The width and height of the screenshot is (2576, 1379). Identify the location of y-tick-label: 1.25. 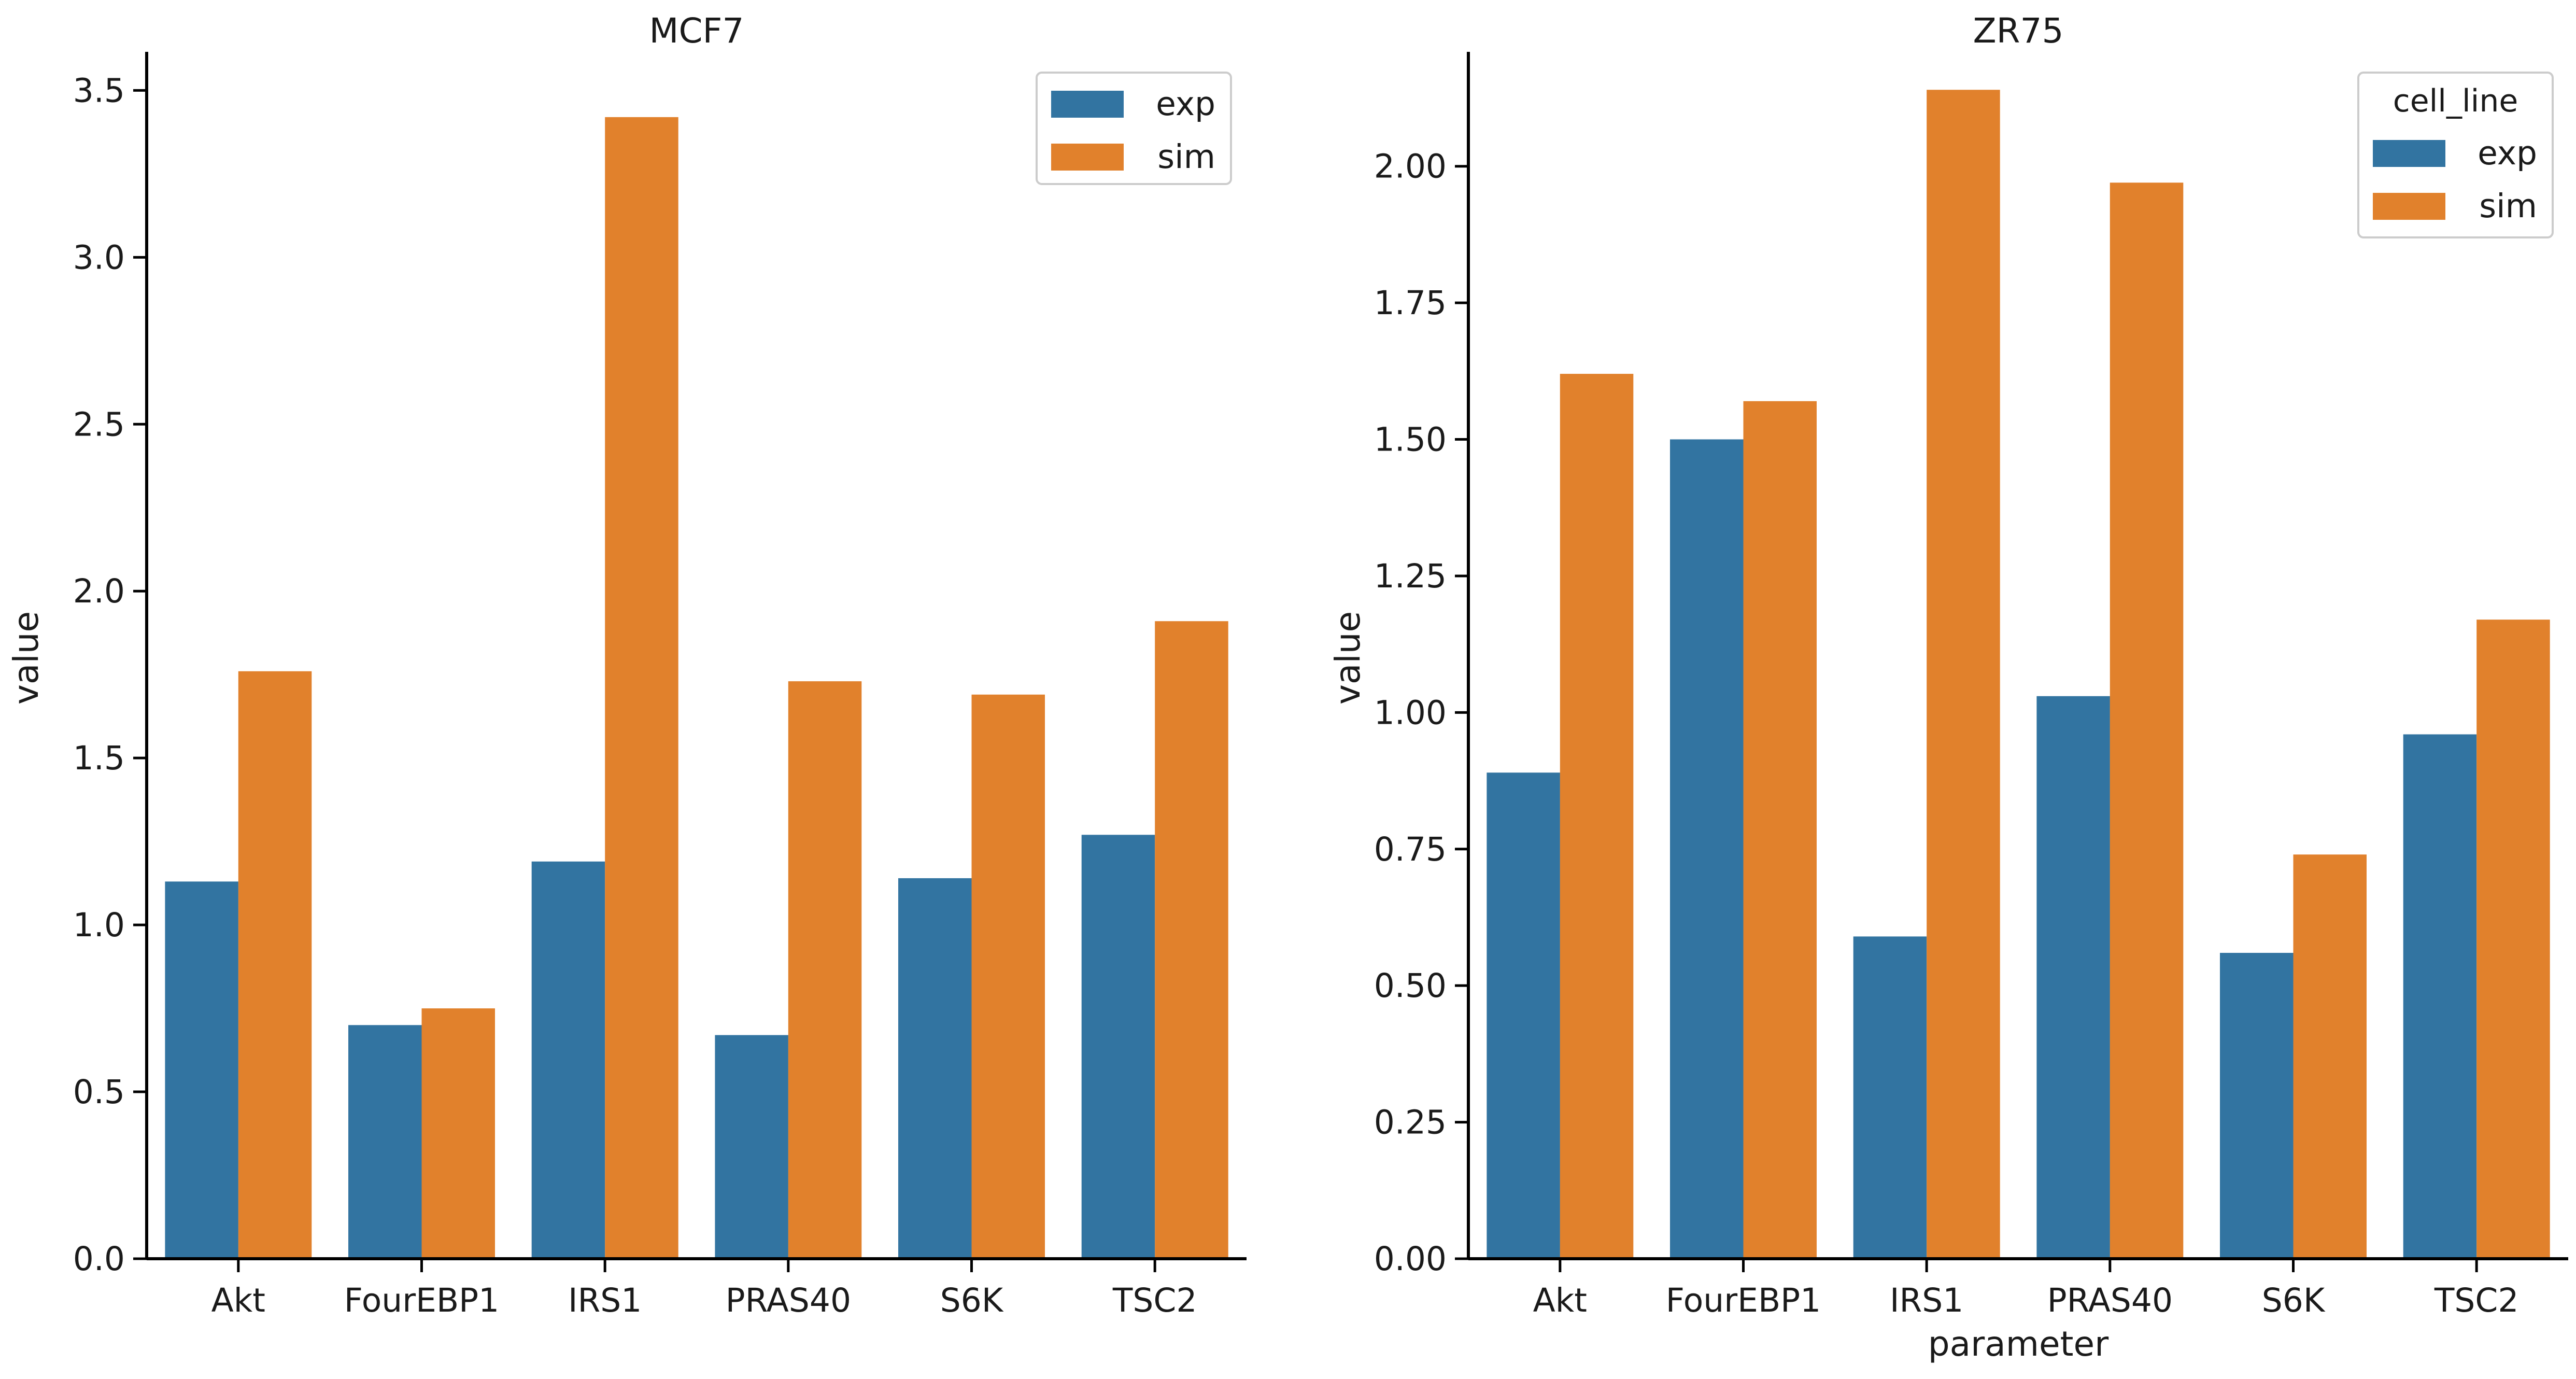
(1410, 576).